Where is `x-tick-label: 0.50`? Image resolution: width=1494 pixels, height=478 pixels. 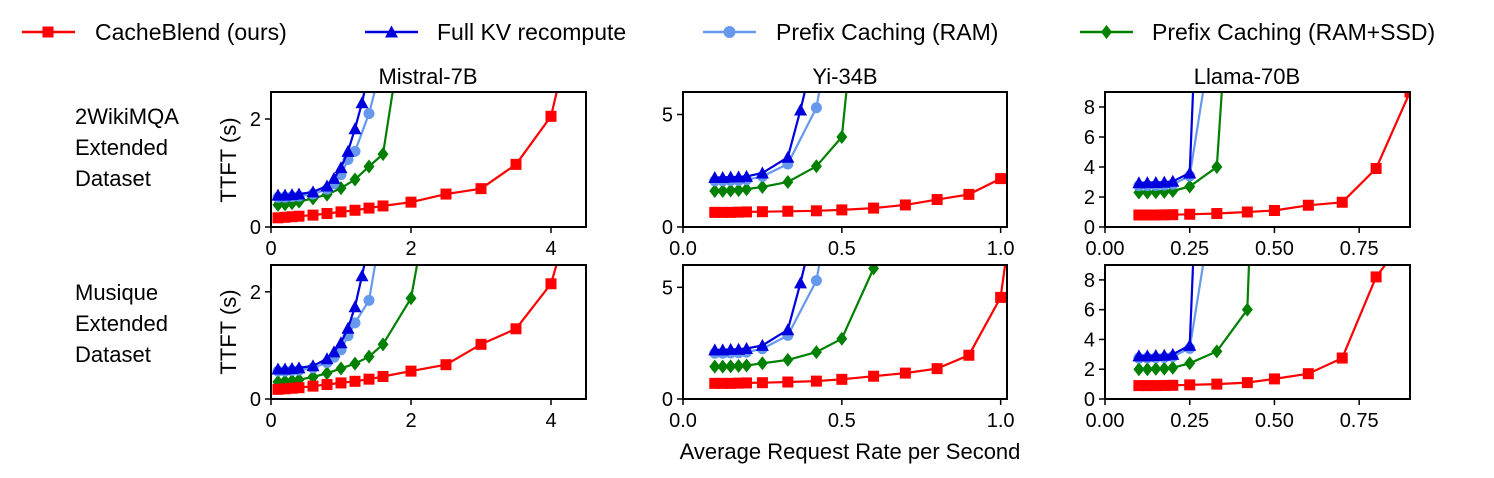
x-tick-label: 0.50 is located at coordinates (1274, 421).